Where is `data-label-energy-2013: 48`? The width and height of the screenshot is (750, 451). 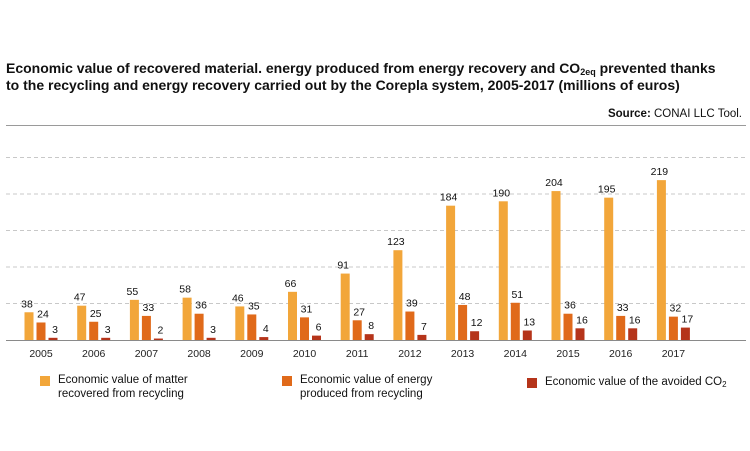 data-label-energy-2013: 48 is located at coordinates (465, 297).